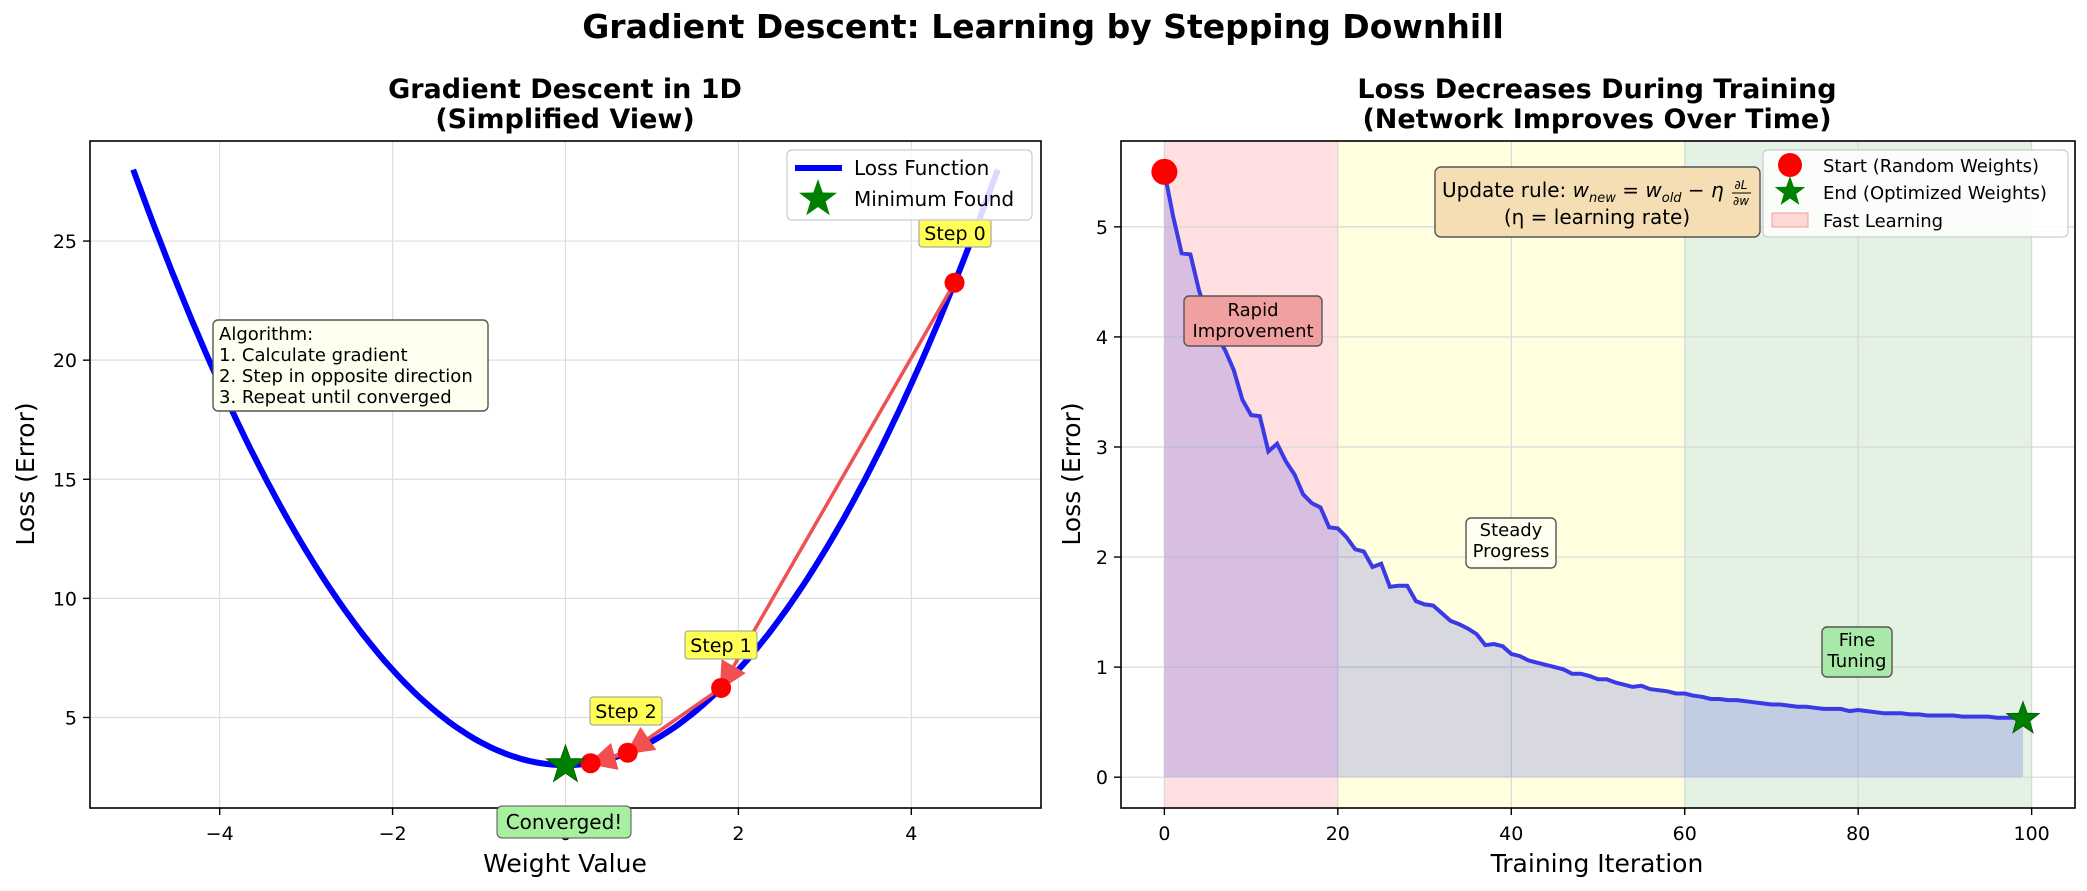  Describe the element at coordinates (738, 834) in the screenshot. I see `left-x-tick-label: 2` at that location.